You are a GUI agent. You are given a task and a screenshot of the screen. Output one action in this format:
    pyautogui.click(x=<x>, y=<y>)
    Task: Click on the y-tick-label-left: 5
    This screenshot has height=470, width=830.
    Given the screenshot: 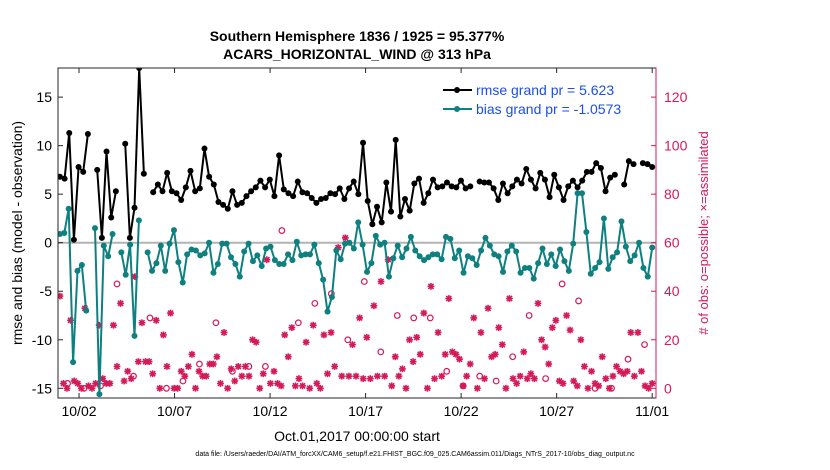 What is the action you would take?
    pyautogui.click(x=48, y=194)
    